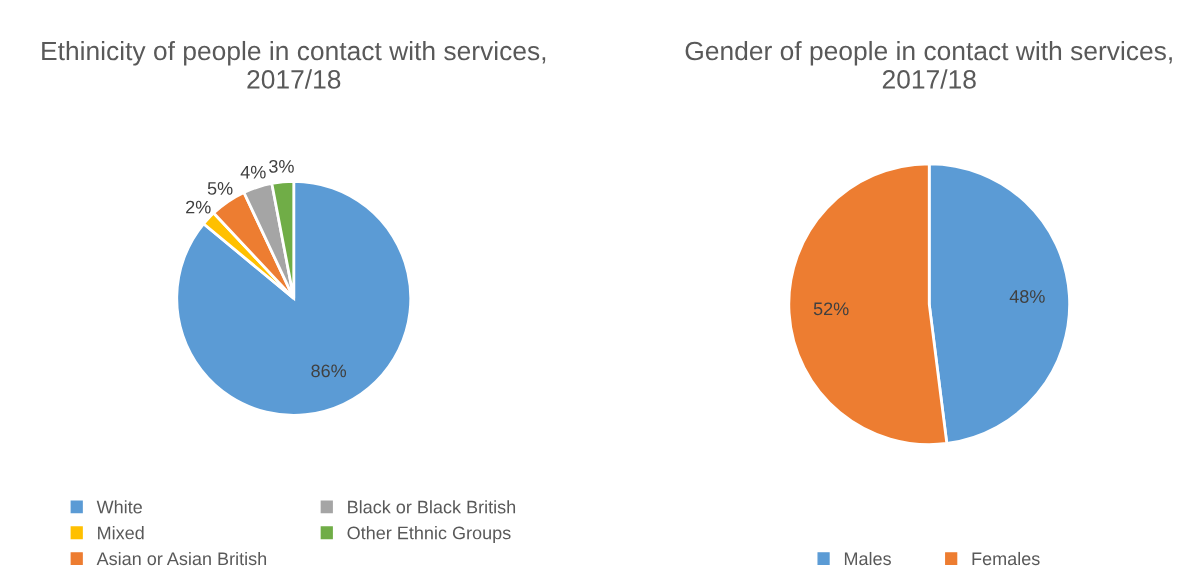 The width and height of the screenshot is (1199, 585). What do you see at coordinates (1027, 296) in the screenshot?
I see `data-label: 48%` at bounding box center [1027, 296].